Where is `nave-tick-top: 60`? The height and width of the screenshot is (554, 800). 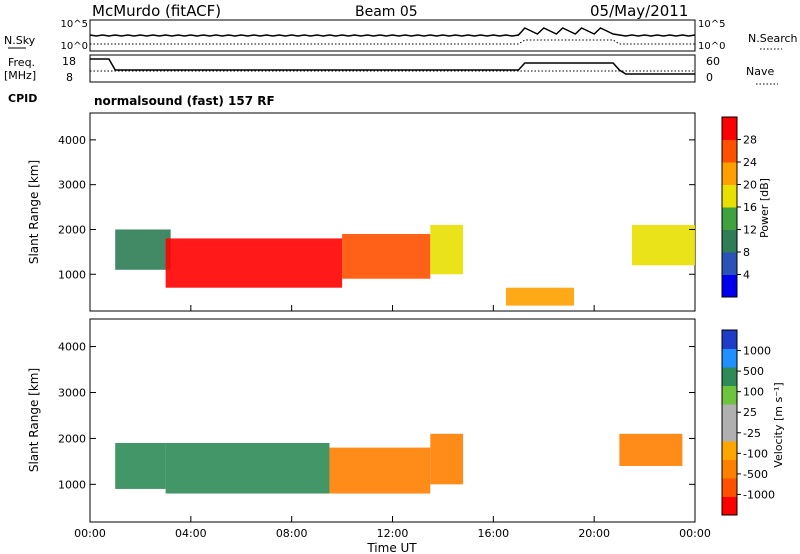 nave-tick-top: 60 is located at coordinates (713, 61).